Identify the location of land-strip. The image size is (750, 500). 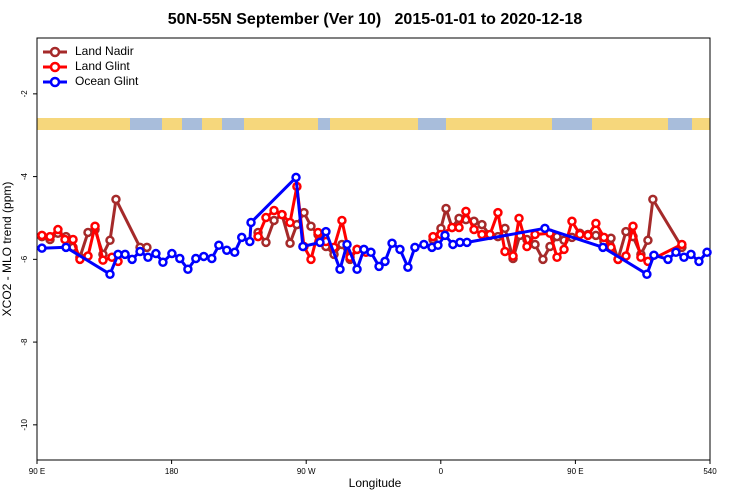
(373, 124).